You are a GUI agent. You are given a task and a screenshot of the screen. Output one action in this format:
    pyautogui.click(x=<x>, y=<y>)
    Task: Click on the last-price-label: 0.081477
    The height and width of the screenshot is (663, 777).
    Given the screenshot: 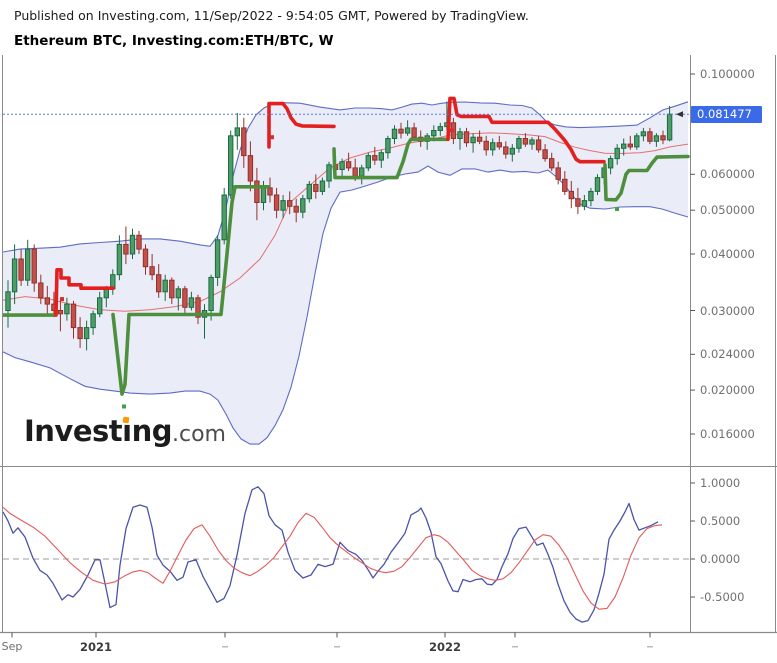 What is the action you would take?
    pyautogui.click(x=726, y=114)
    